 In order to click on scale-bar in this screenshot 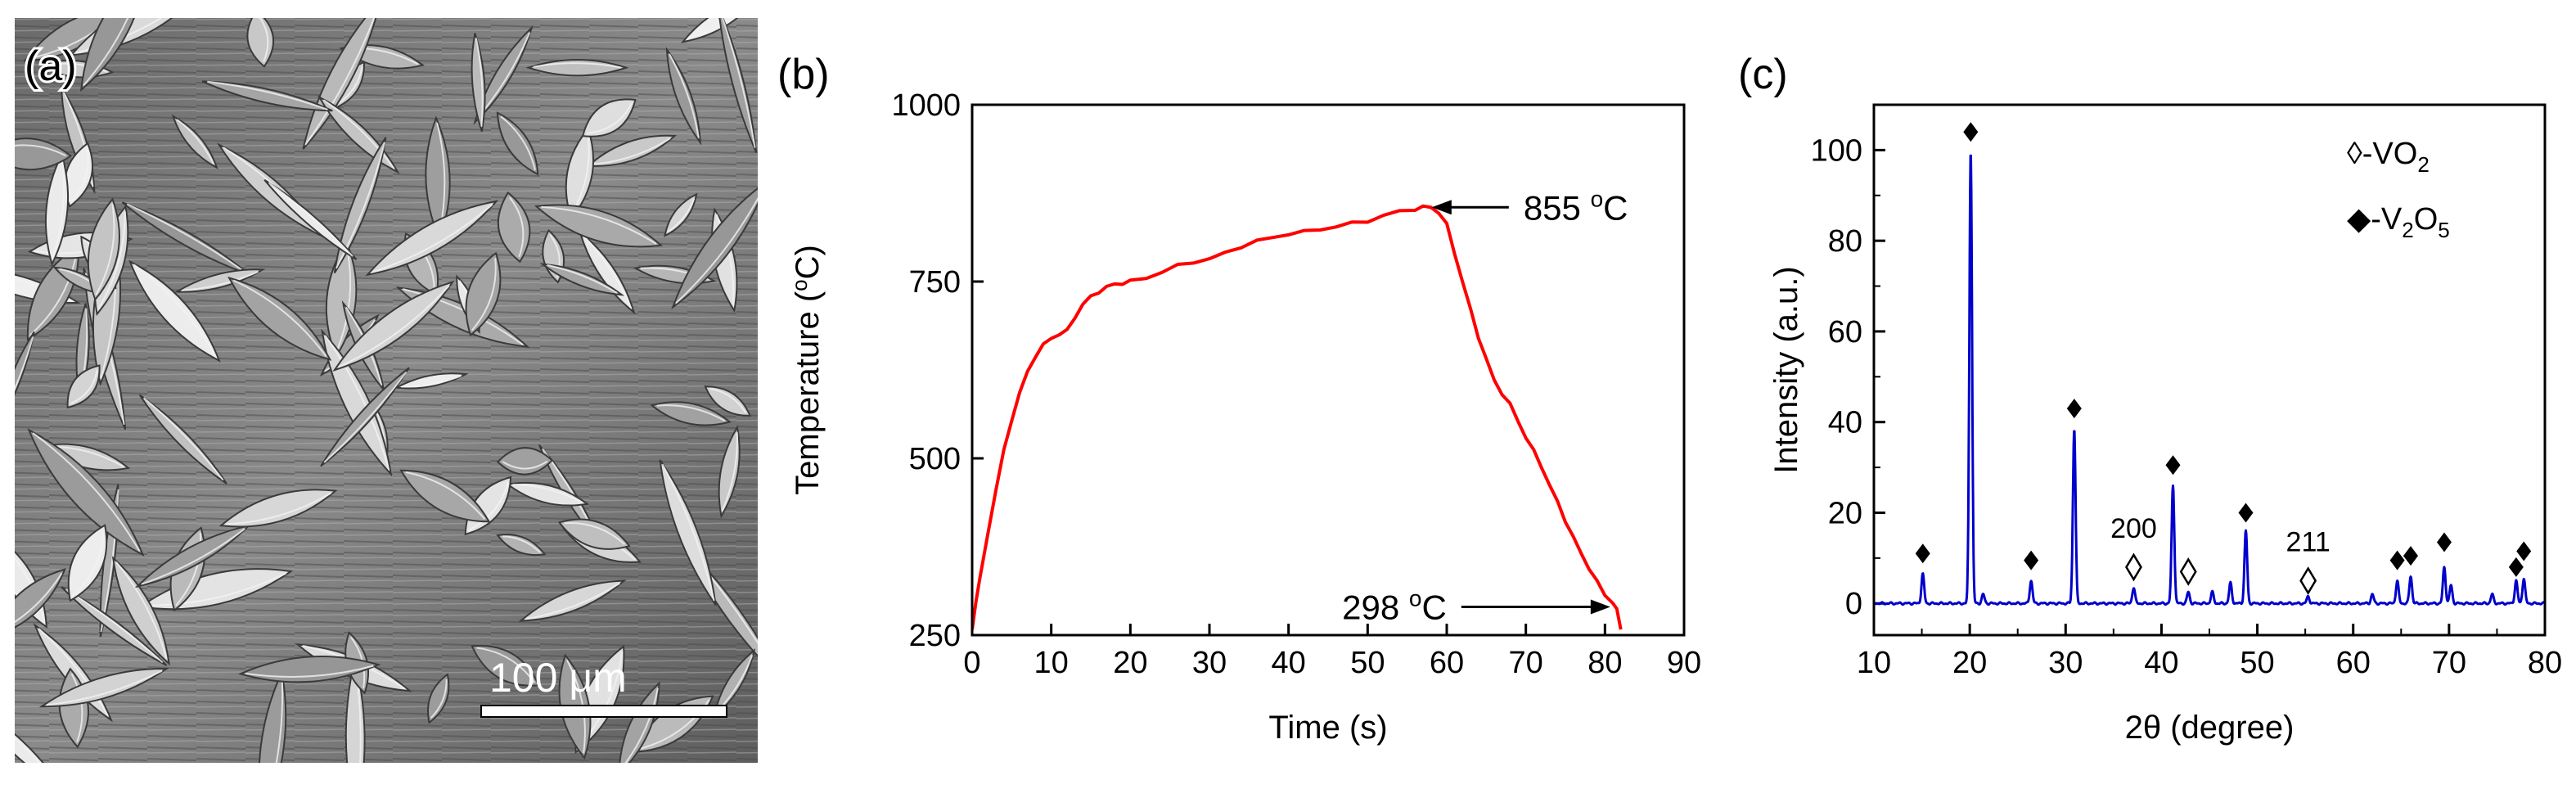, I will do `click(603, 711)`.